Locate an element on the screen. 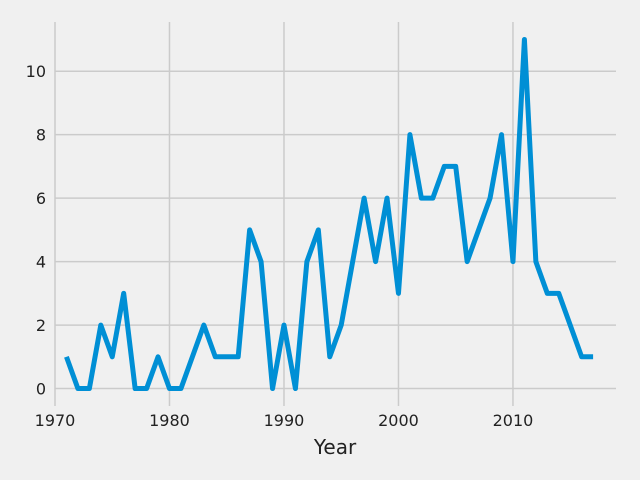 The image size is (640, 480). y-tick-label: 4 is located at coordinates (41, 262).